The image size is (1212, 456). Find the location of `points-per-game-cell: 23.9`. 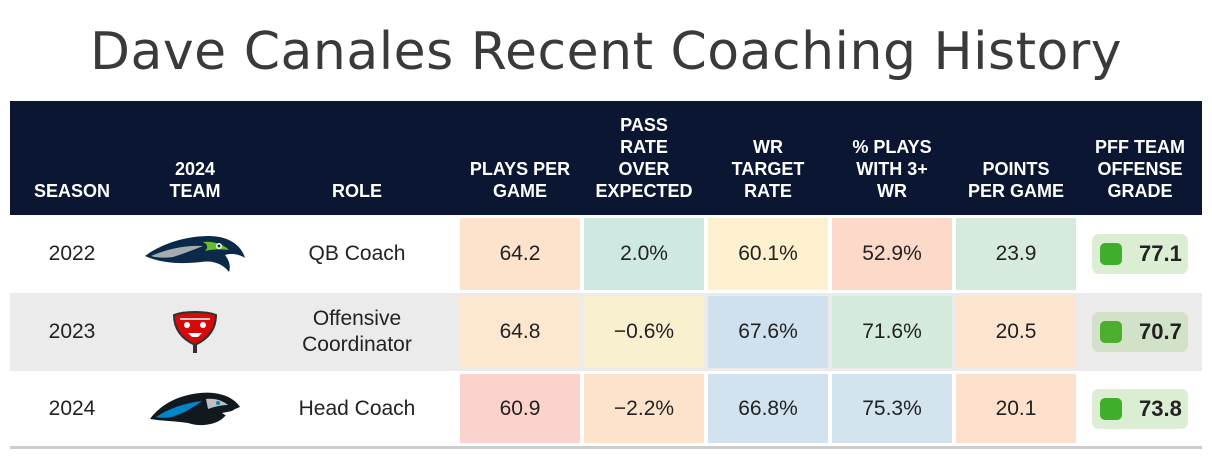

points-per-game-cell: 23.9 is located at coordinates (1016, 254).